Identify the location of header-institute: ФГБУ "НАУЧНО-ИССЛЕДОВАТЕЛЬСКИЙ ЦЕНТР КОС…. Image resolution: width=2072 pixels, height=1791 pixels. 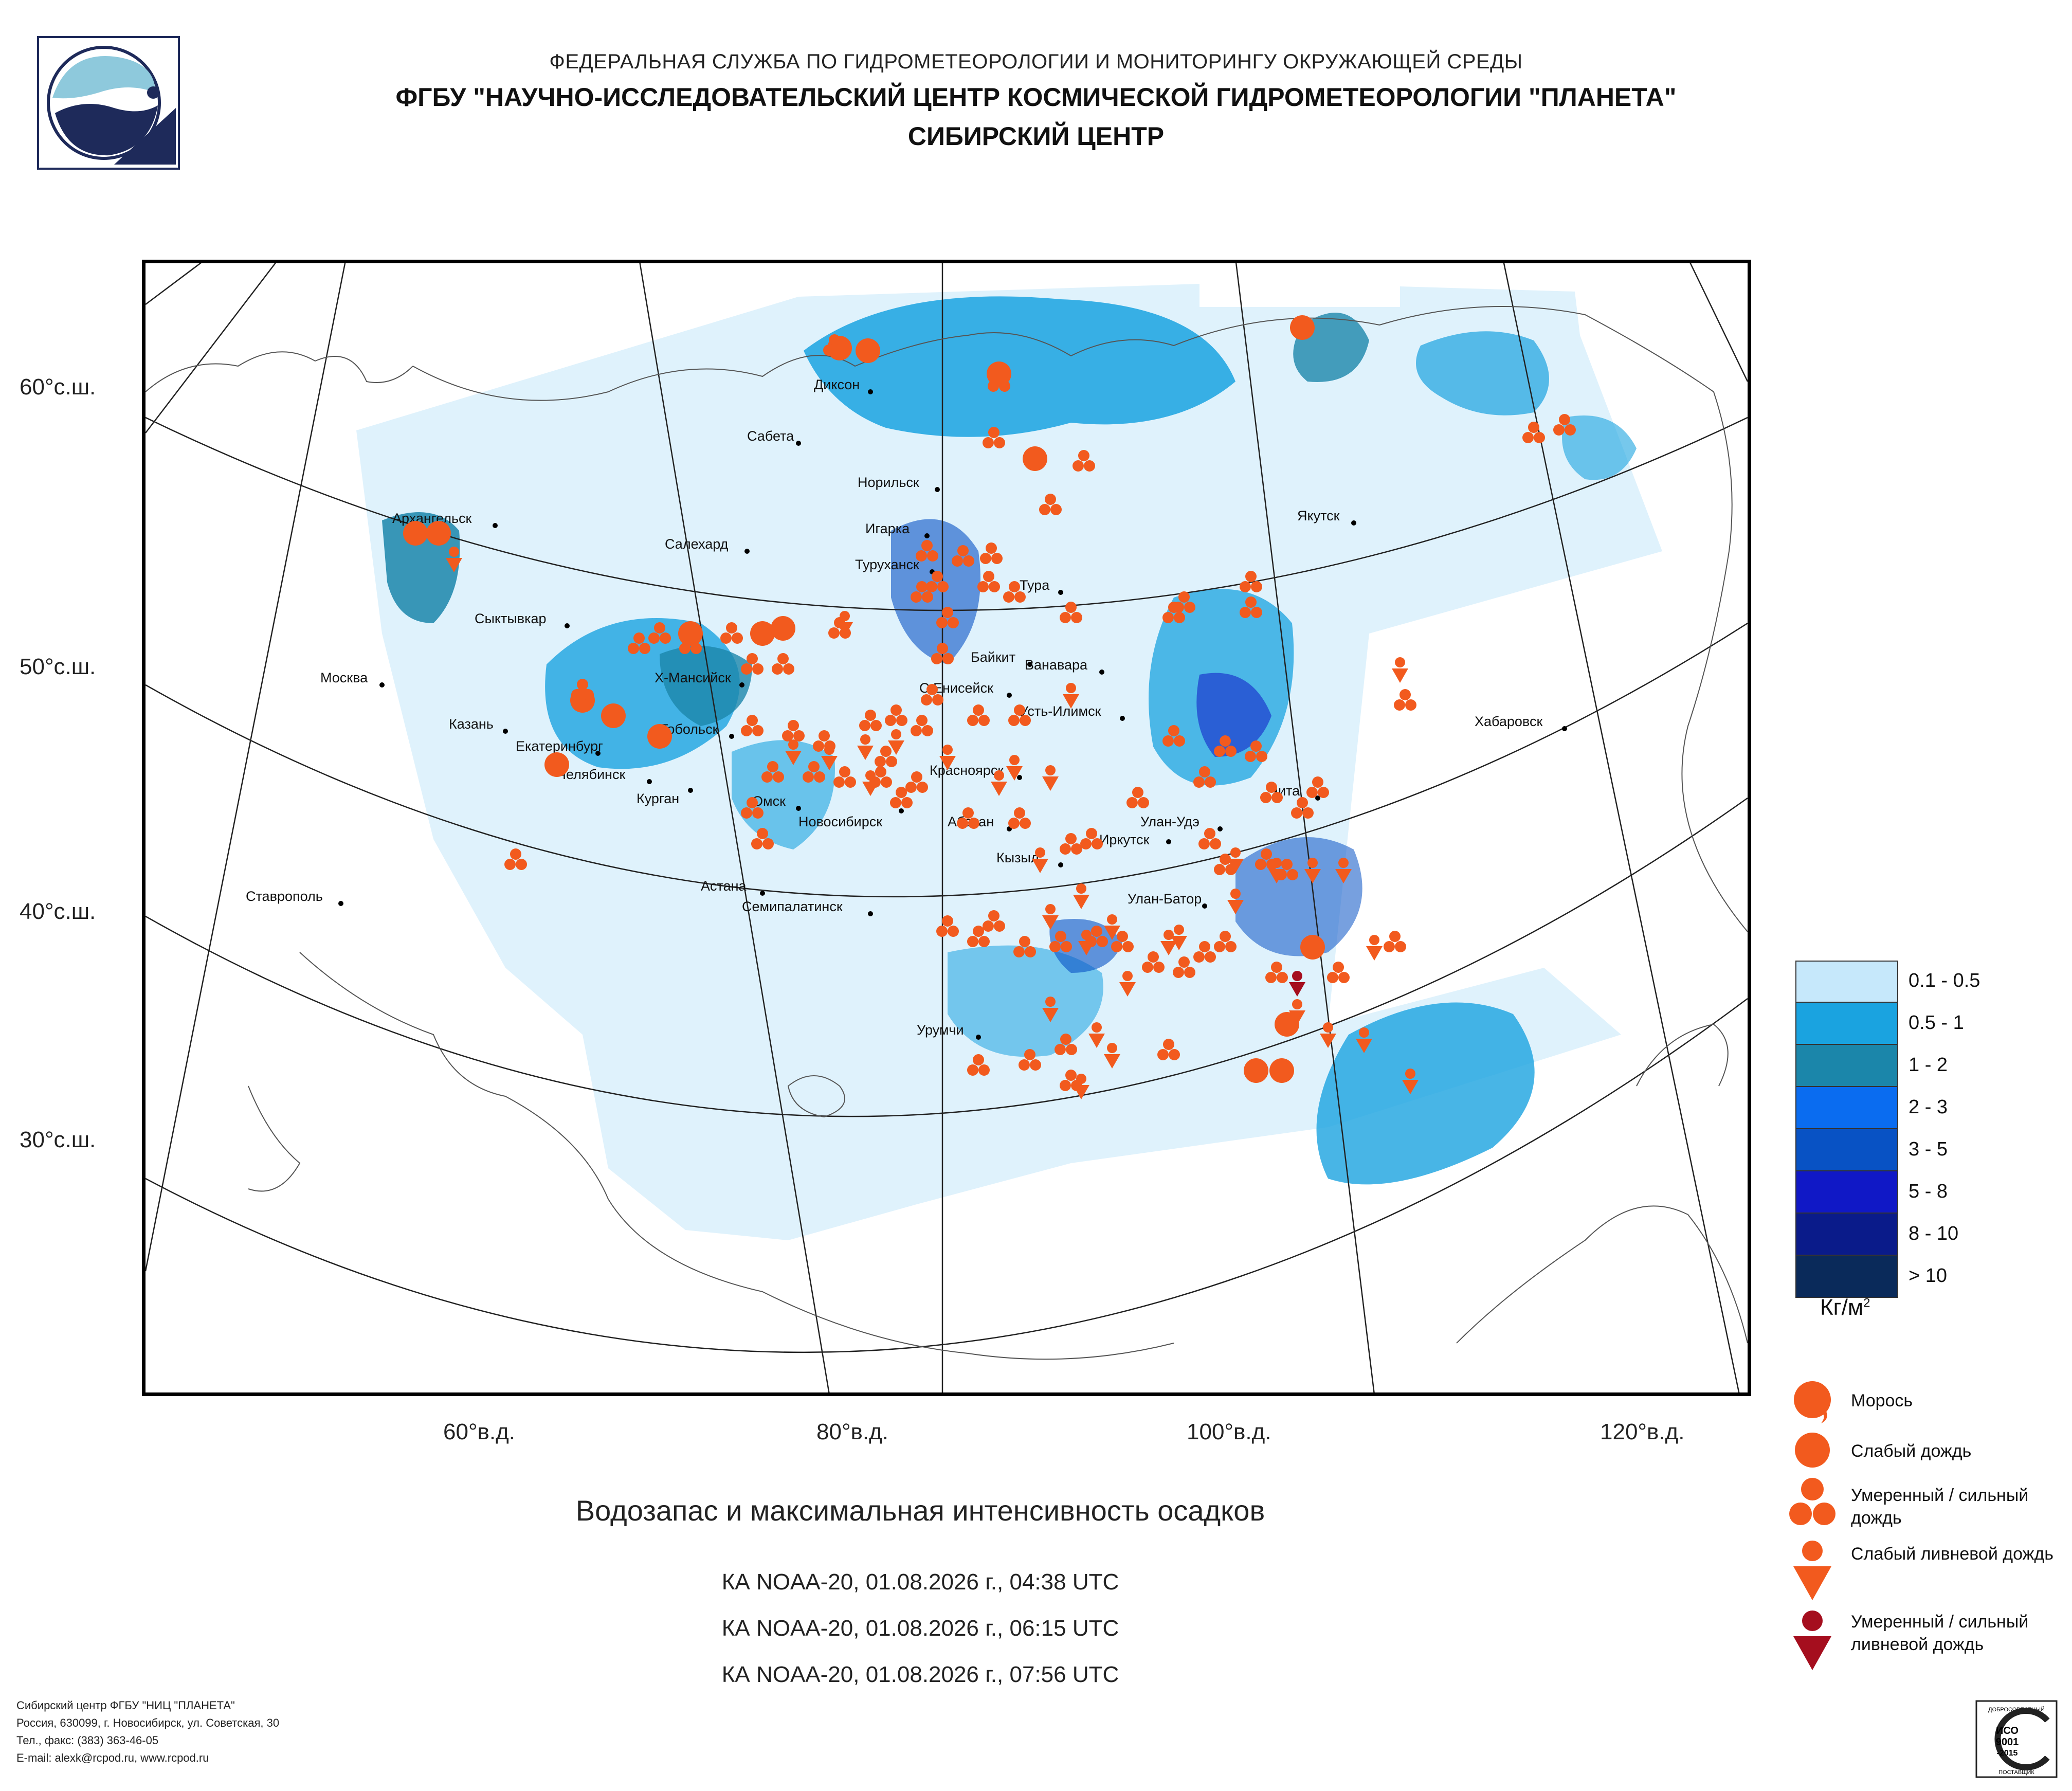
(1036, 97).